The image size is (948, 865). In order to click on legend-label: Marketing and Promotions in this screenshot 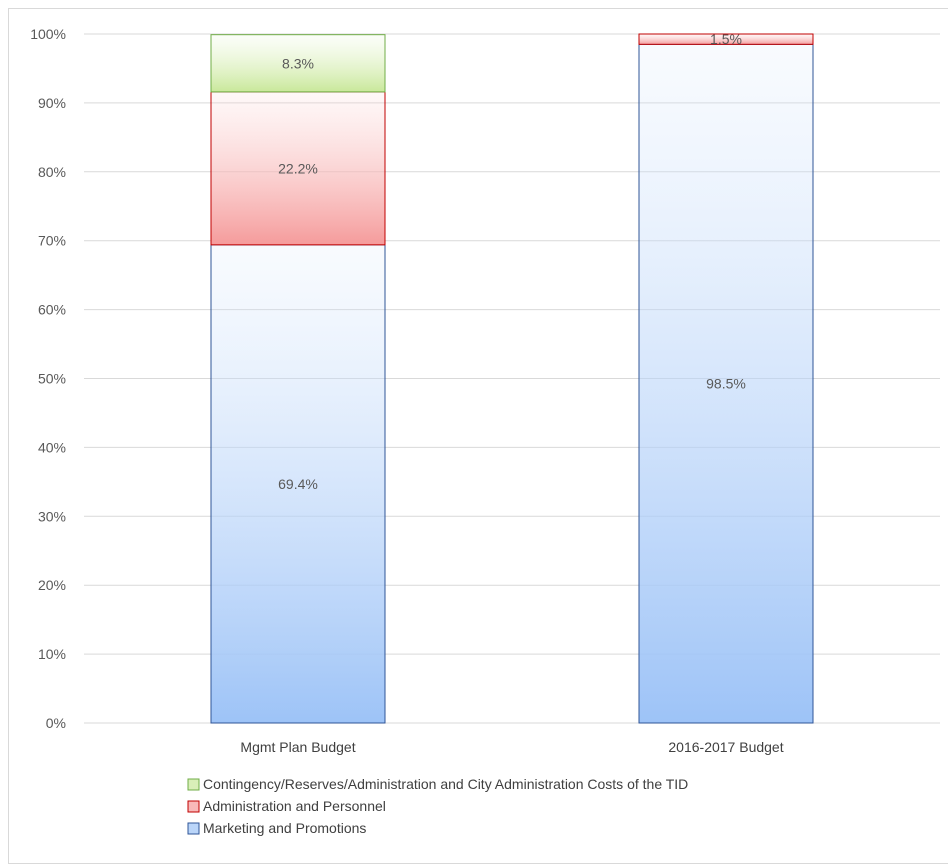, I will do `click(284, 828)`.